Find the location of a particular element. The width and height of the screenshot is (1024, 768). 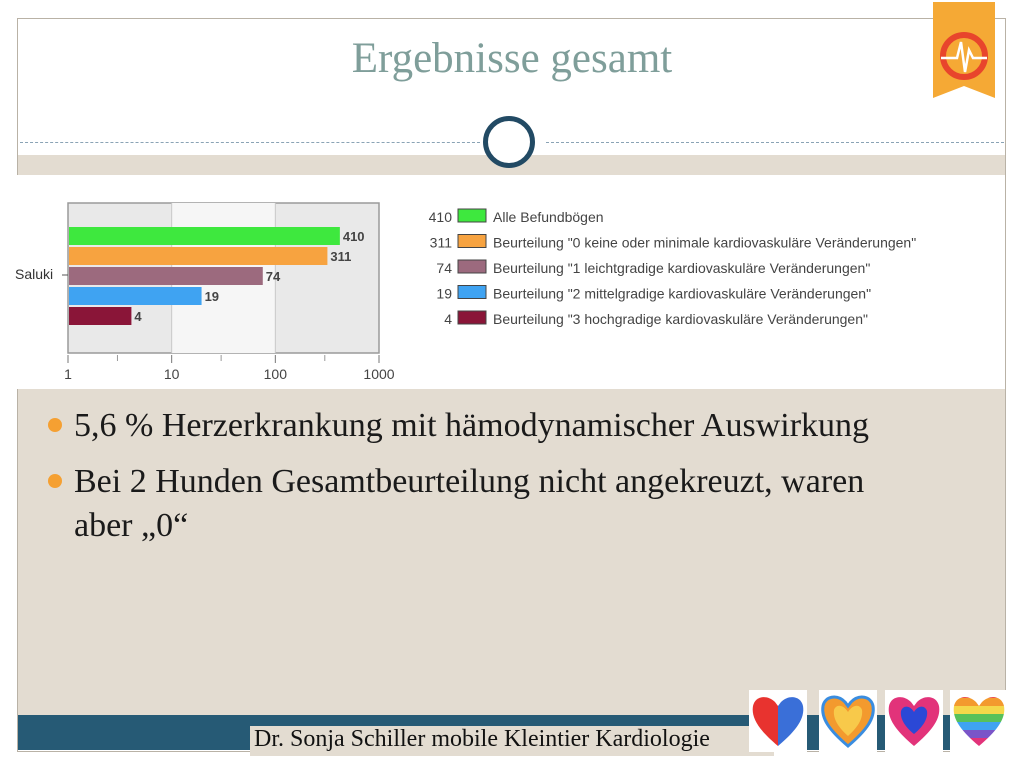

striped-heart-icon is located at coordinates (979, 721).